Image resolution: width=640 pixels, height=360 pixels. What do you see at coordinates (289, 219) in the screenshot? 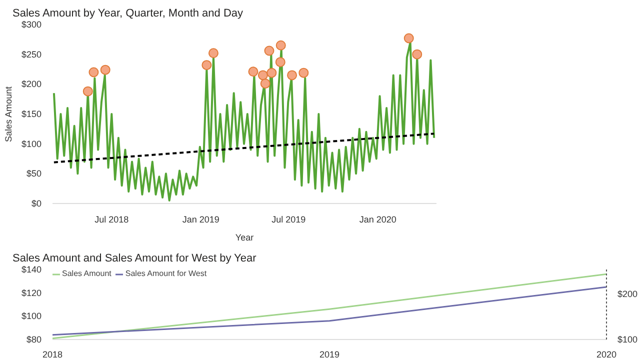
I see `x-tick-label: Jul 2019` at bounding box center [289, 219].